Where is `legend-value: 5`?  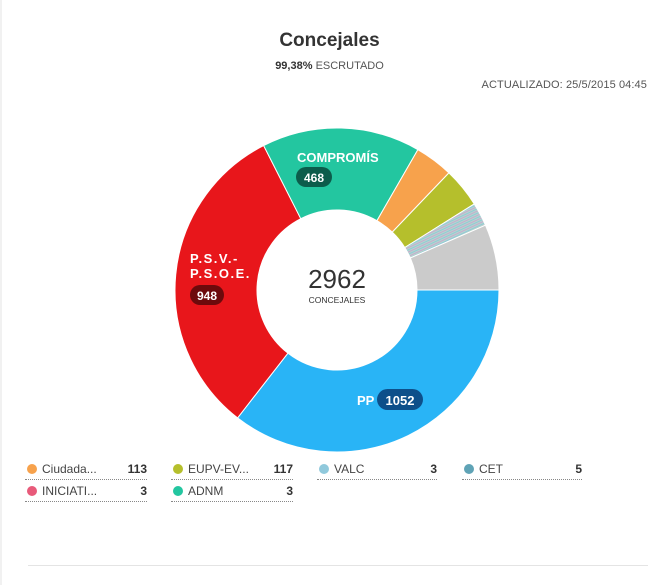
legend-value: 5 is located at coordinates (578, 469).